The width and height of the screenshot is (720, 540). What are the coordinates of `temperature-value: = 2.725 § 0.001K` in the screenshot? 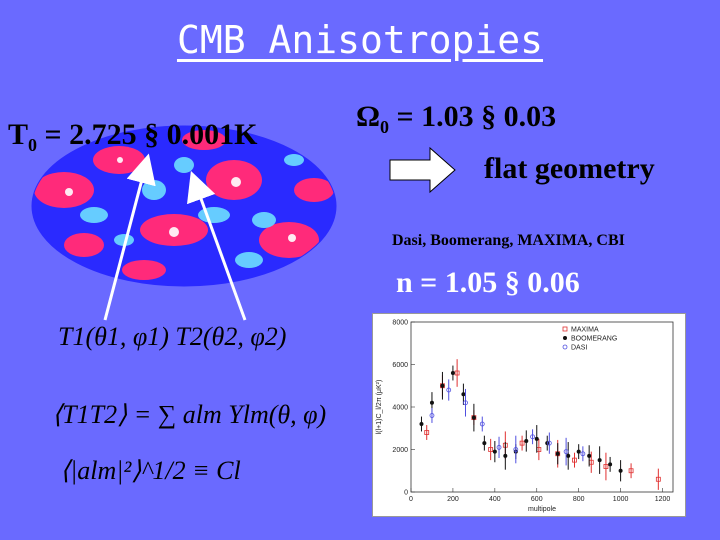 It's located at (151, 134).